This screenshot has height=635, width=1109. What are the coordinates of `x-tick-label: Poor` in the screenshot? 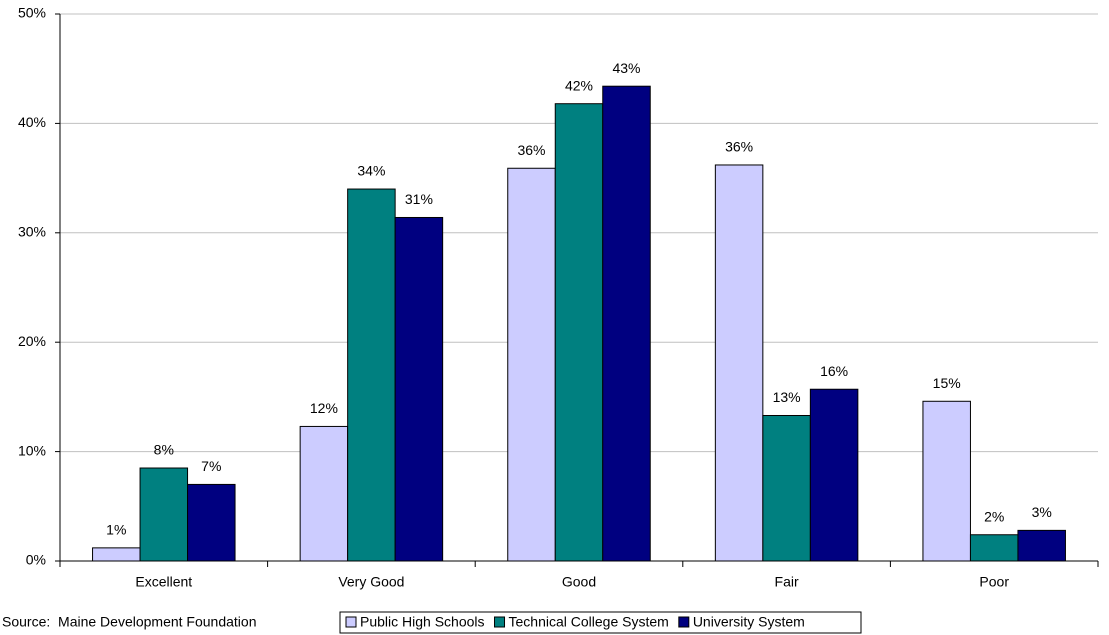 It's located at (994, 582).